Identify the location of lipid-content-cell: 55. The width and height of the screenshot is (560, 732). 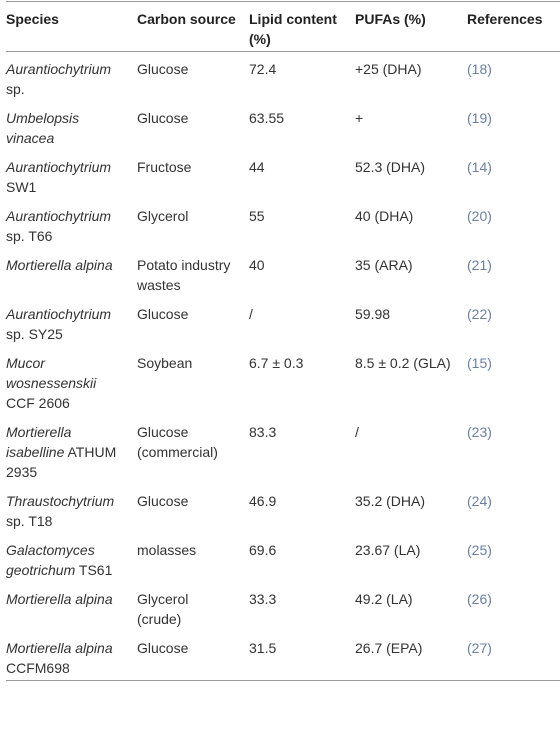
(257, 216).